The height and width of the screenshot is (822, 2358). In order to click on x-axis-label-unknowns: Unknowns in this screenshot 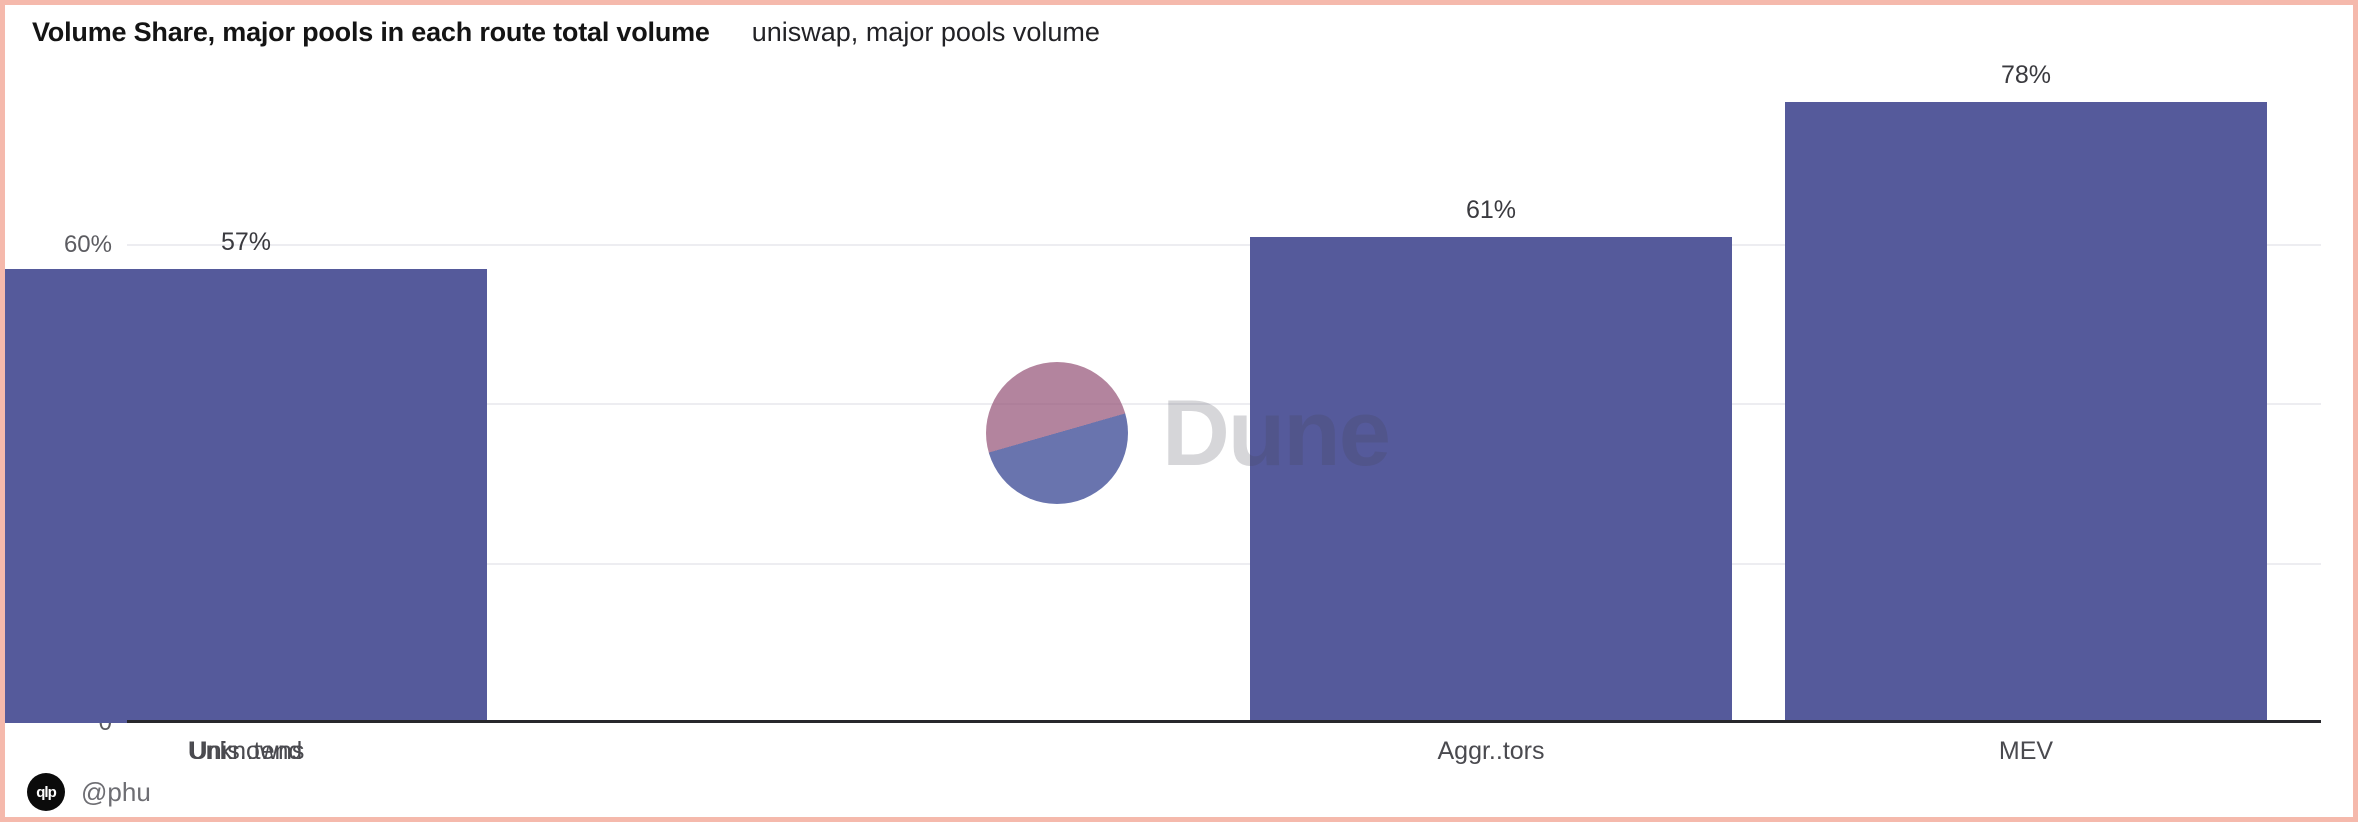, I will do `click(246, 751)`.